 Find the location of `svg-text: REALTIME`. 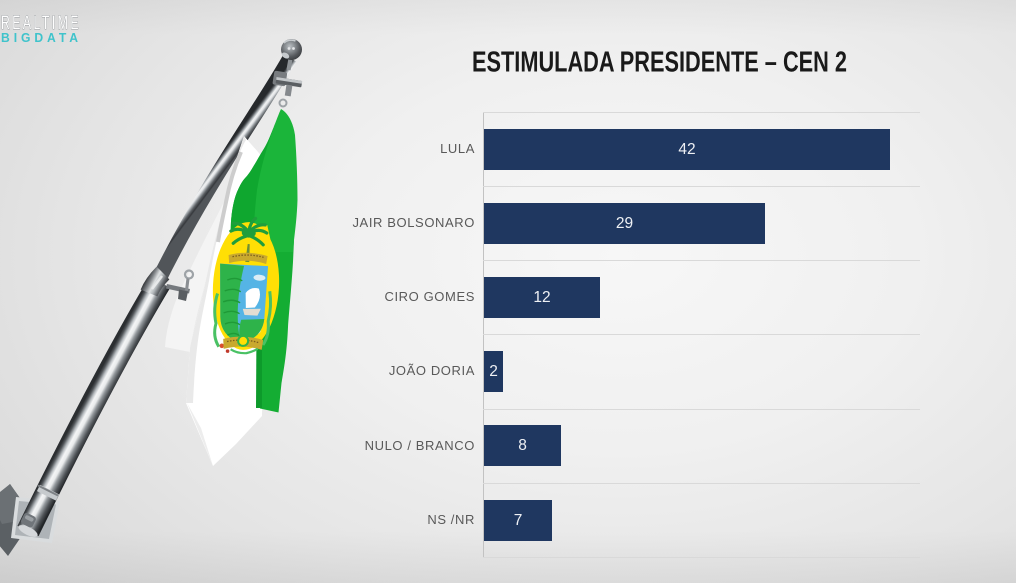

svg-text: REALTIME is located at coordinates (41, 23).